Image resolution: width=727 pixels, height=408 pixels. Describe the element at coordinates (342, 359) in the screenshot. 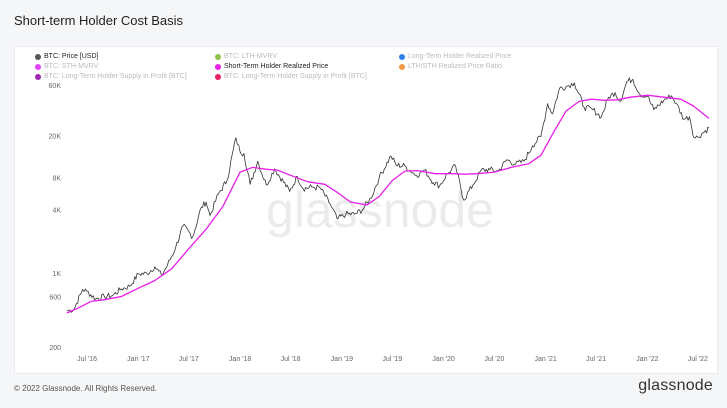

I see `x-tick-label: Jan '19` at that location.